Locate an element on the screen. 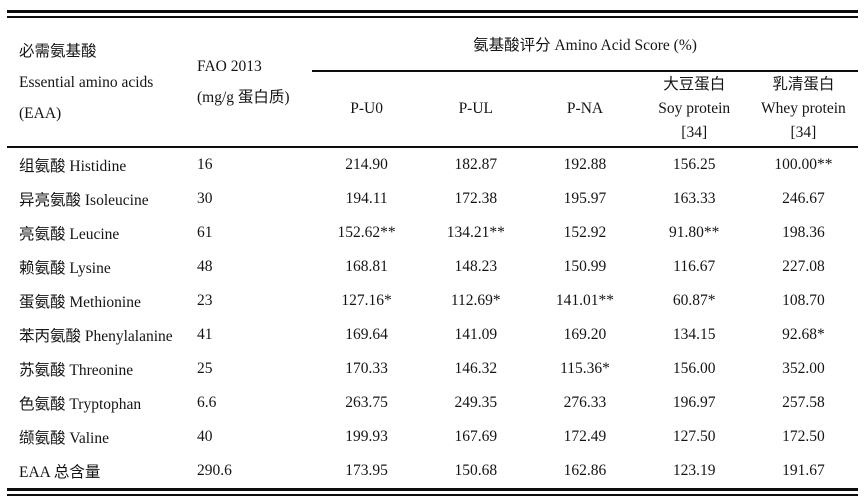 The image size is (865, 500). score-cell-pu0: 169.64 is located at coordinates (366, 334).